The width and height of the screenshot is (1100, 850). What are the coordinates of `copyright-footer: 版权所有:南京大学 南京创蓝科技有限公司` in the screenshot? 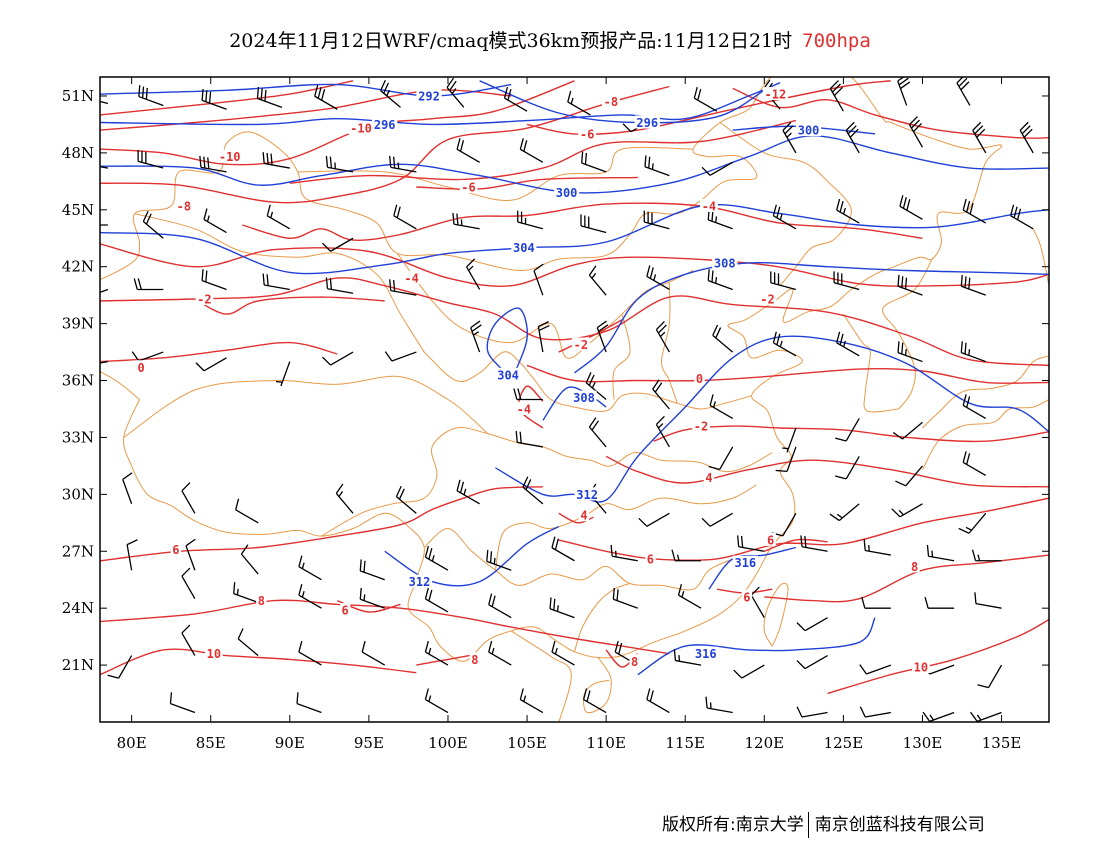 It's located at (823, 824).